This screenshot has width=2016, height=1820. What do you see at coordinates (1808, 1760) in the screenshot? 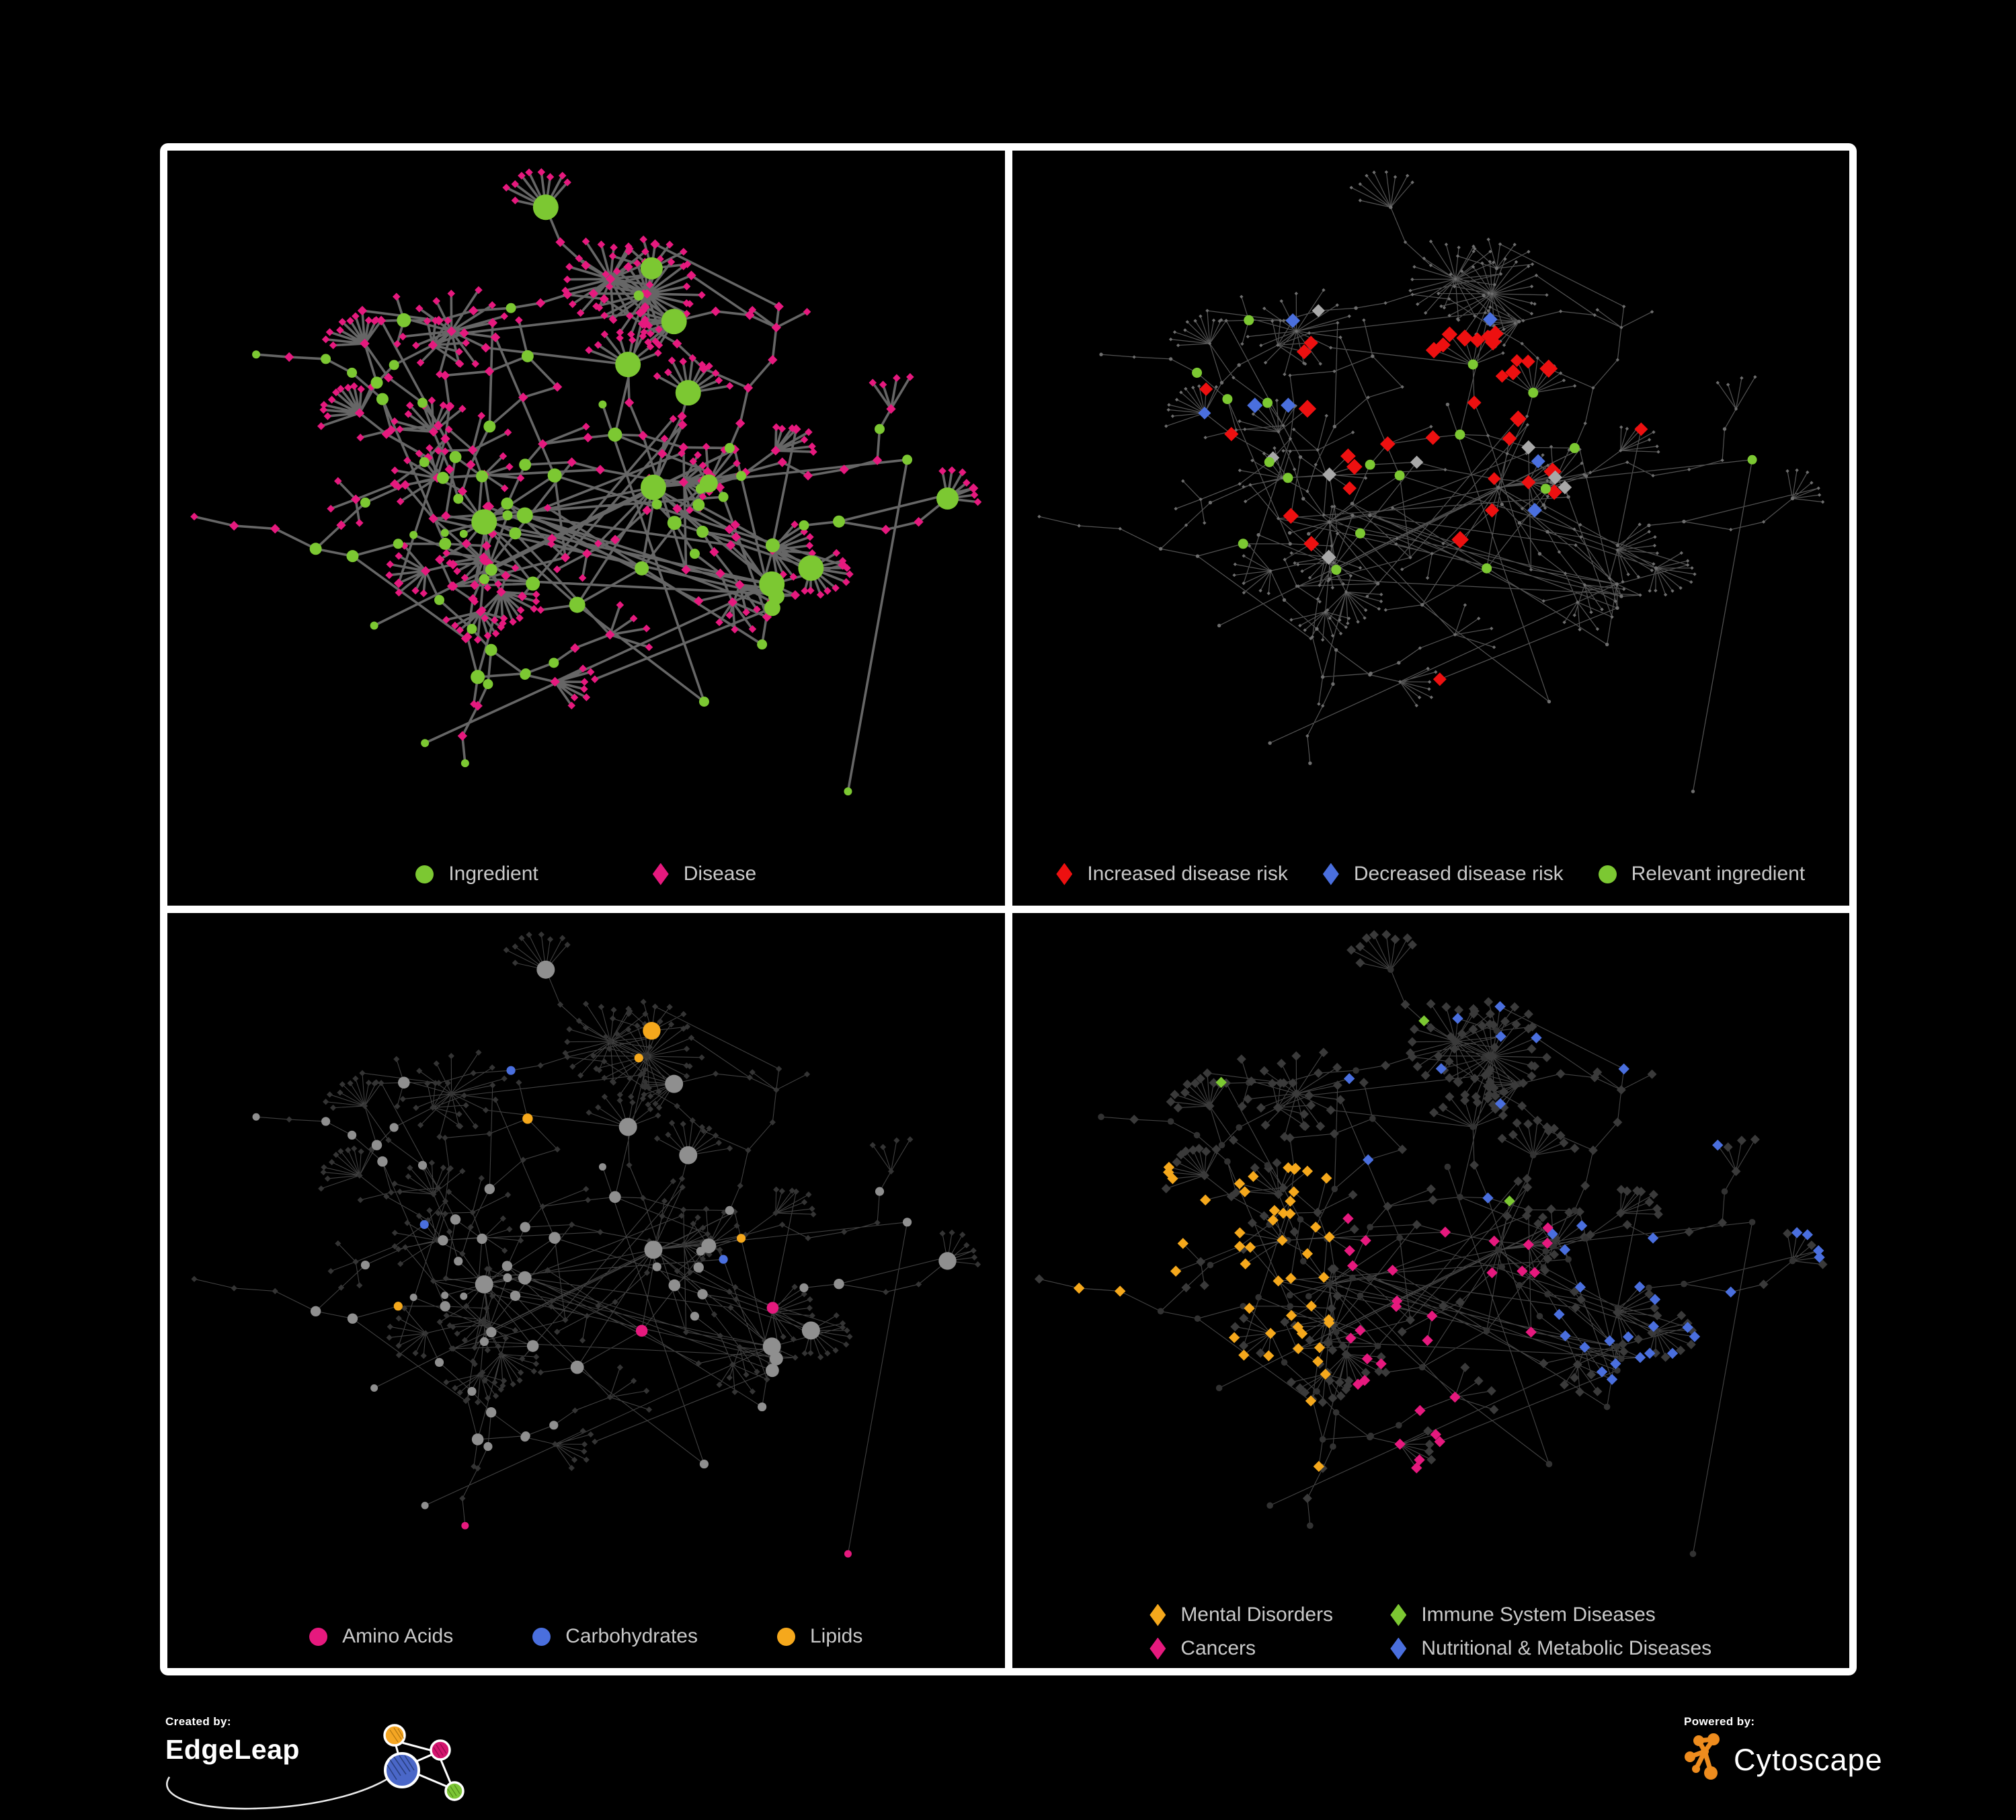
I see `cytoscape-wordmark: Cytoscape` at bounding box center [1808, 1760].